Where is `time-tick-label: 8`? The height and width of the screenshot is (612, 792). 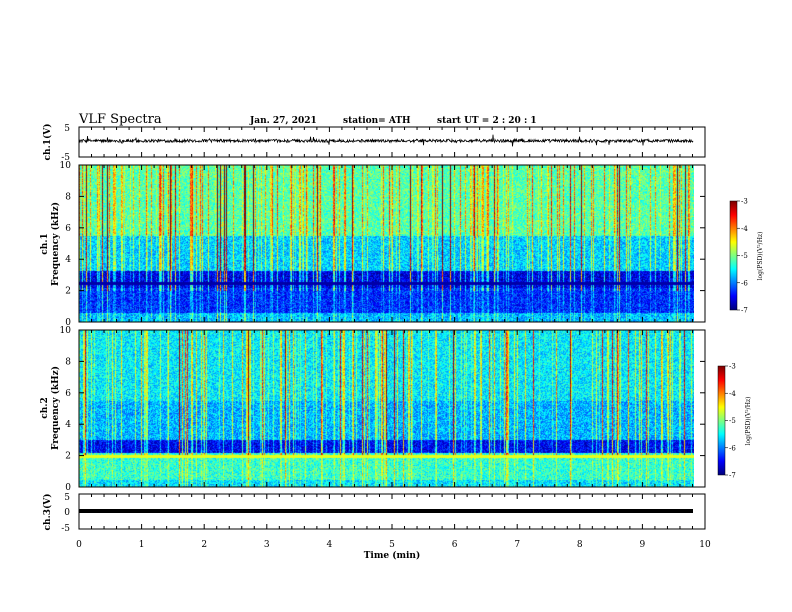
time-tick-label: 8 is located at coordinates (580, 545).